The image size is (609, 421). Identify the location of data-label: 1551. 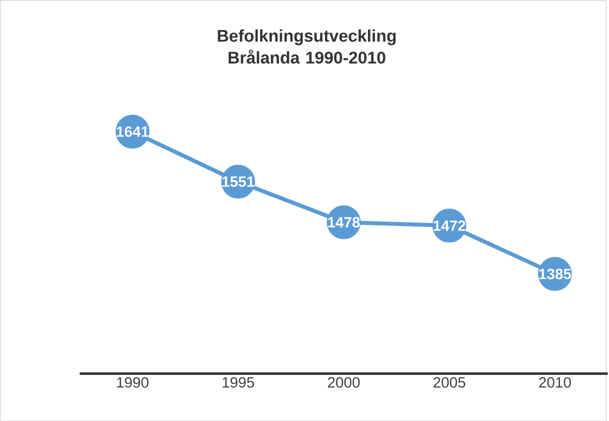
(238, 181).